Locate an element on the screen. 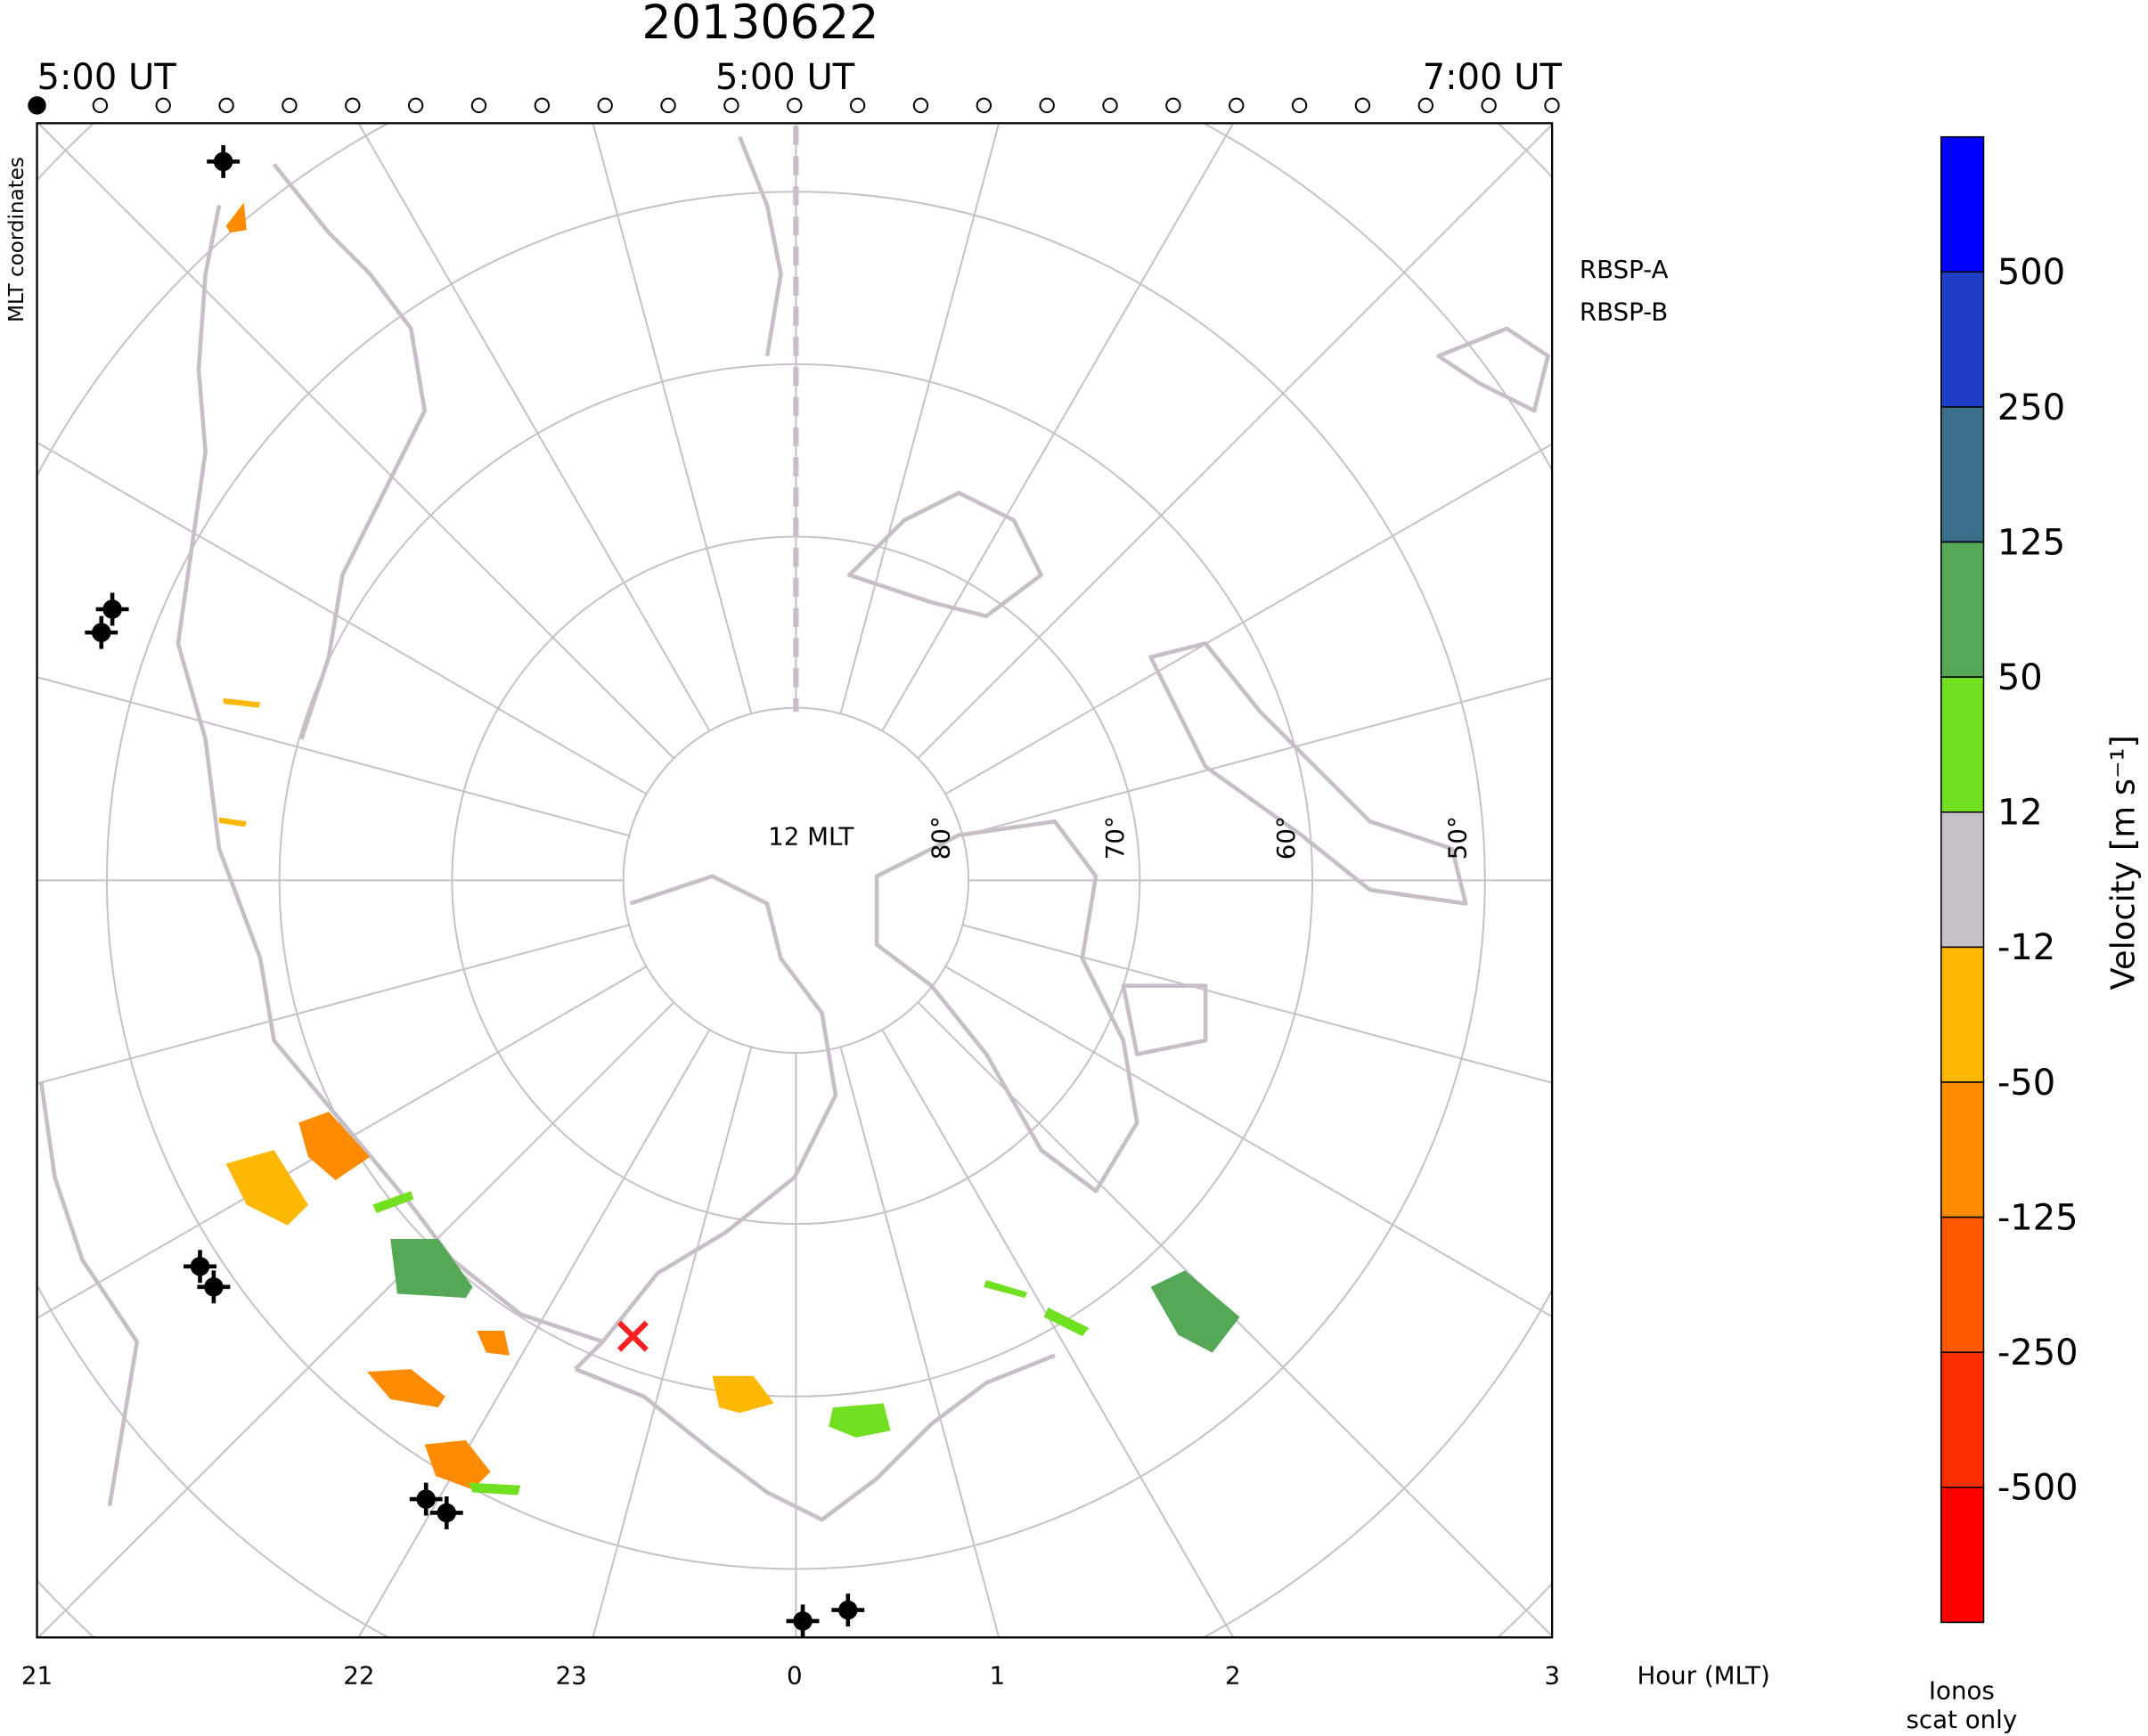 The image size is (2148, 1736). pole-label: 12 MLT is located at coordinates (810, 836).